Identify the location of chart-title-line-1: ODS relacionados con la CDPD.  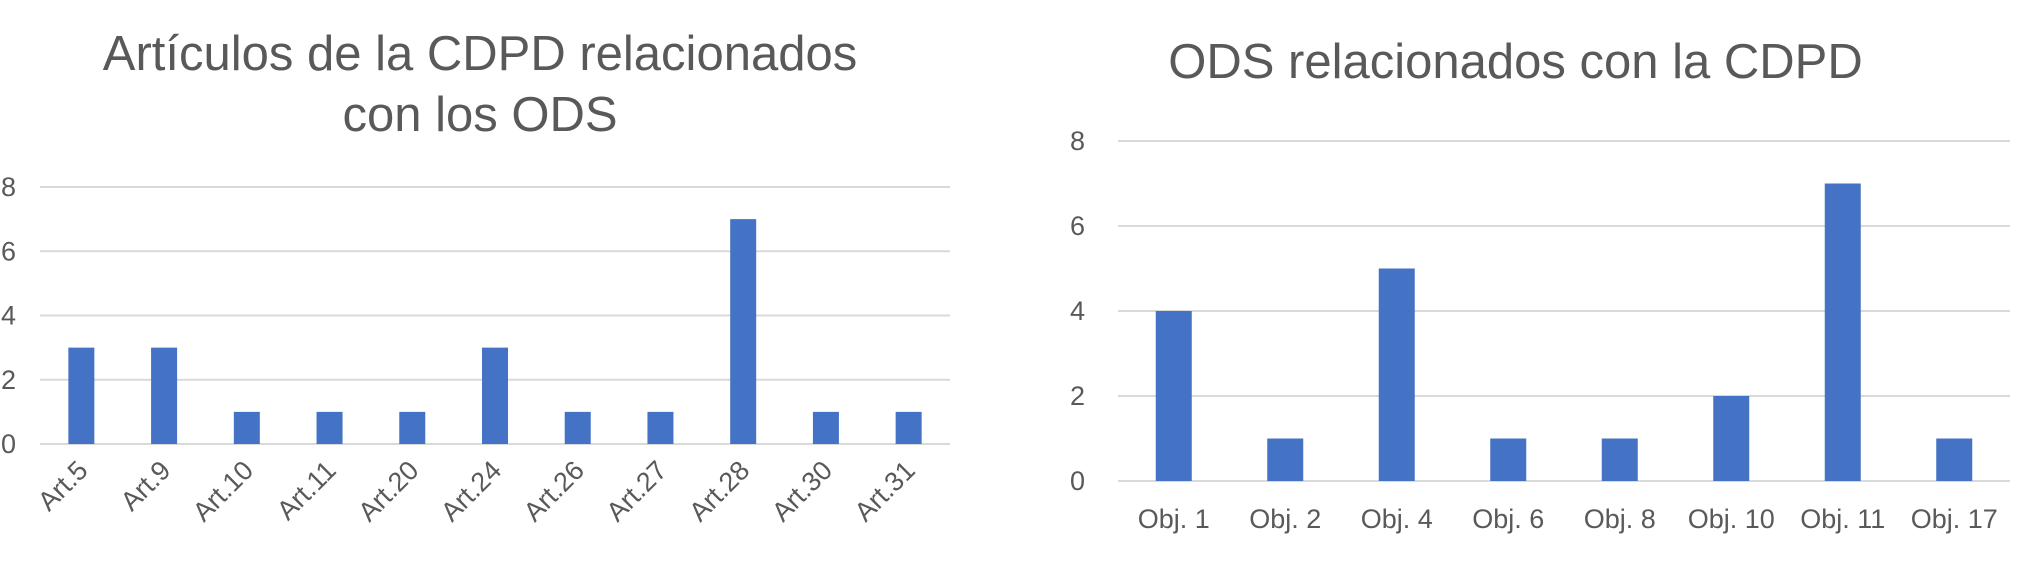
(1515, 62).